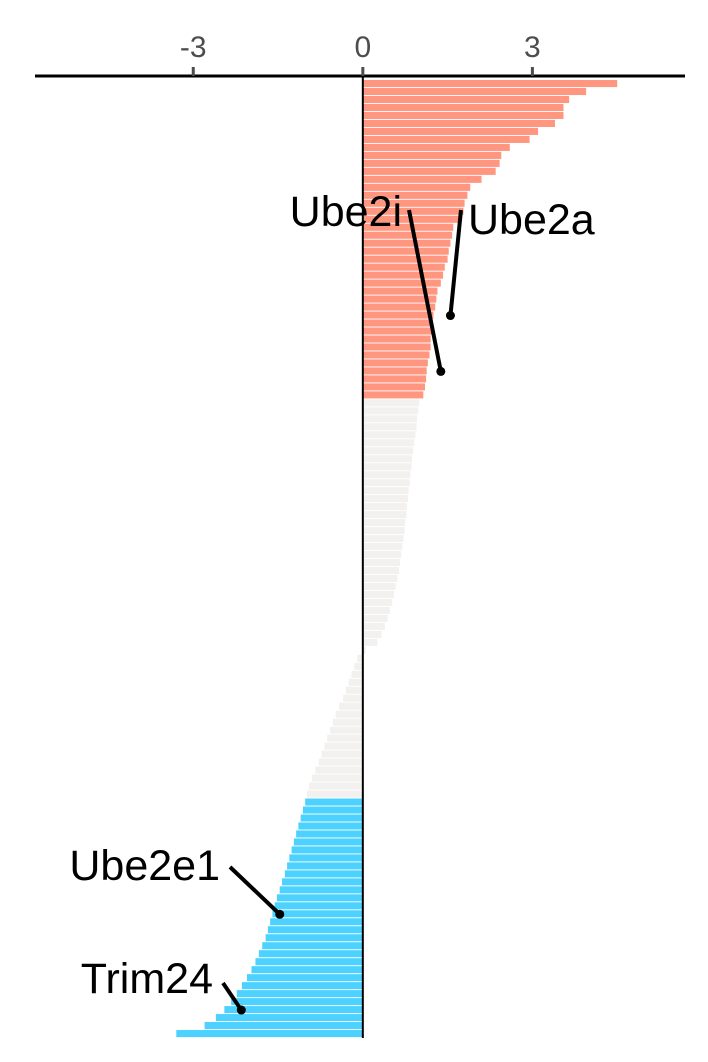 The image size is (708, 1062). I want to click on annotation-label-ube2a: Ube2a, so click(531, 220).